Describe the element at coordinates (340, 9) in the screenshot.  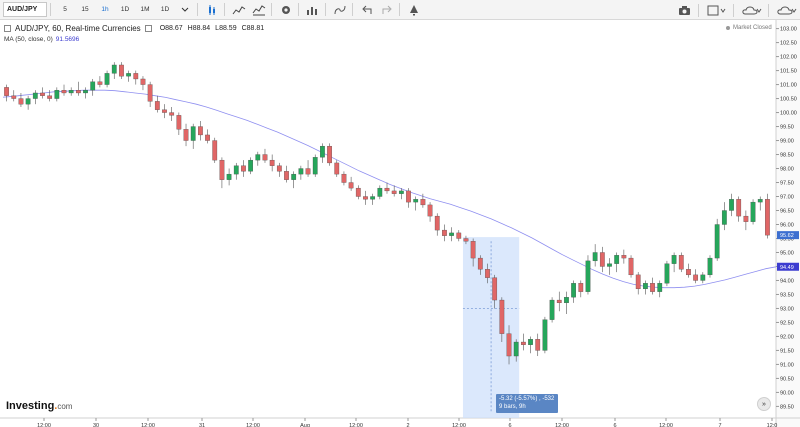
I see `templates-icon` at that location.